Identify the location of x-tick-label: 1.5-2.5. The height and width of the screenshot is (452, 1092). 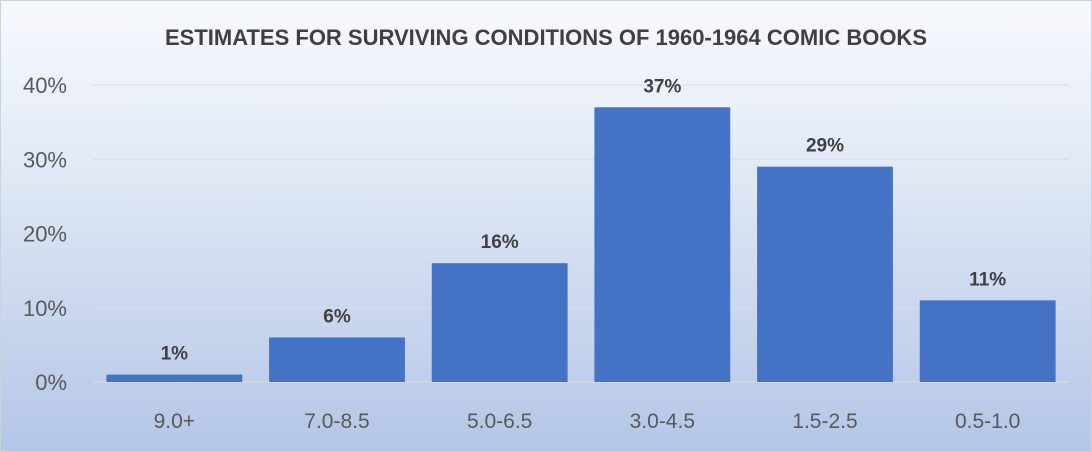
(824, 421).